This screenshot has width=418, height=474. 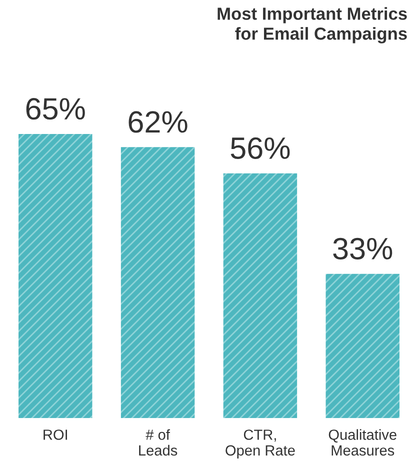 What do you see at coordinates (56, 435) in the screenshot?
I see `x-tick-label: ROI` at bounding box center [56, 435].